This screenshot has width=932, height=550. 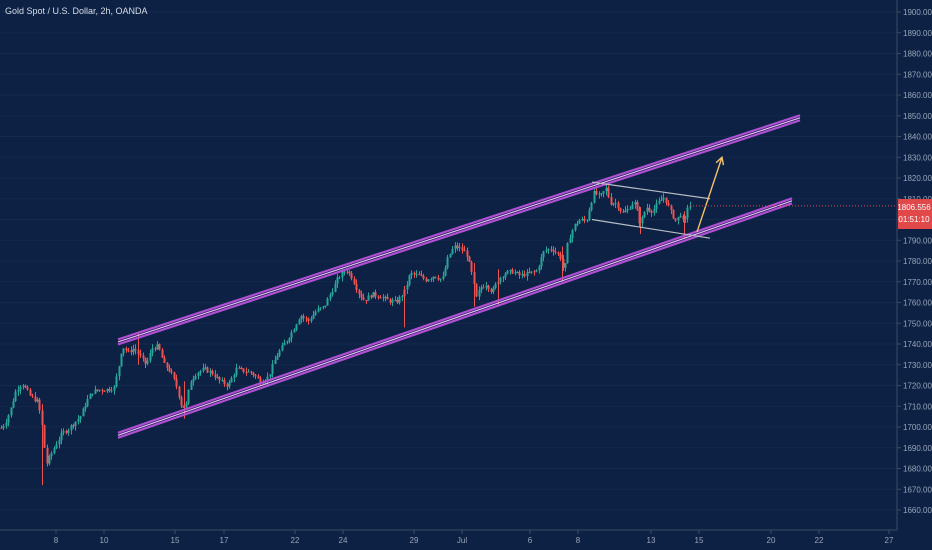 I want to click on last-price-value: 1806.556, so click(x=914, y=207).